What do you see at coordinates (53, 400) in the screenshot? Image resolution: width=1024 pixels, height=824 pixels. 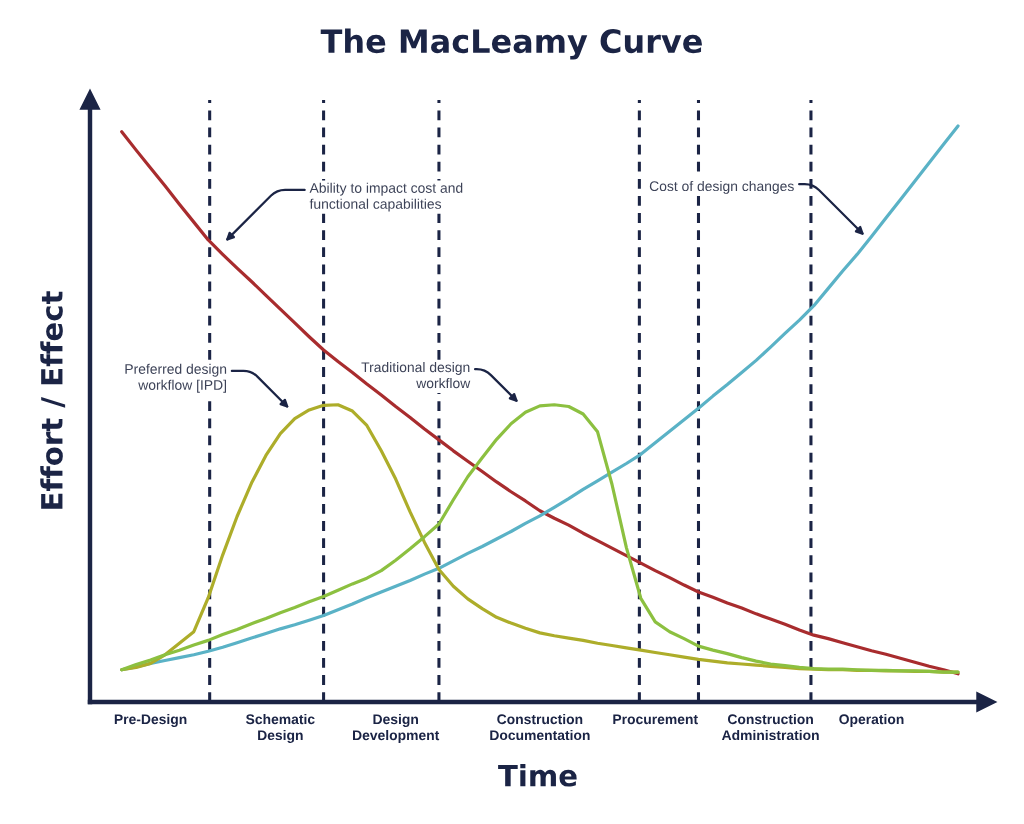 I see `y-axis-title: Effort / Effect` at bounding box center [53, 400].